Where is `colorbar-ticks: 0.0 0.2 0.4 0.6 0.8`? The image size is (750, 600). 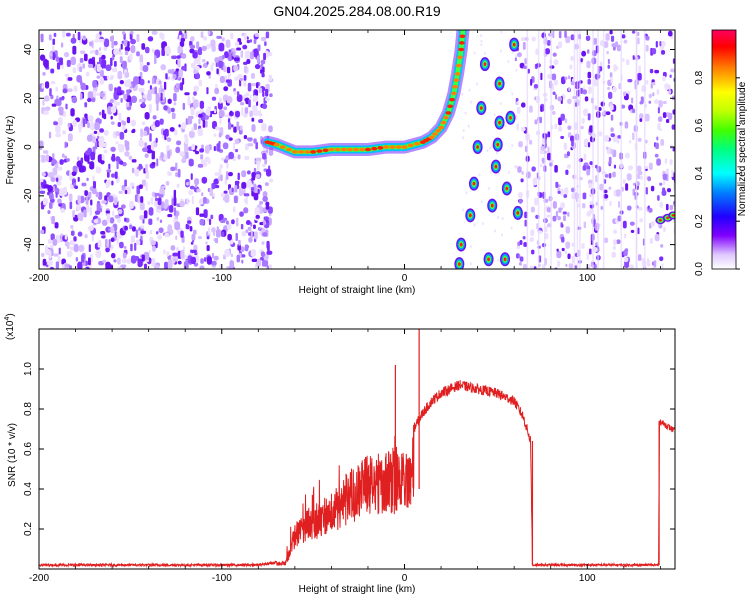 colorbar-ticks: 0.0 0.2 0.4 0.6 0.8 is located at coordinates (717, 173).